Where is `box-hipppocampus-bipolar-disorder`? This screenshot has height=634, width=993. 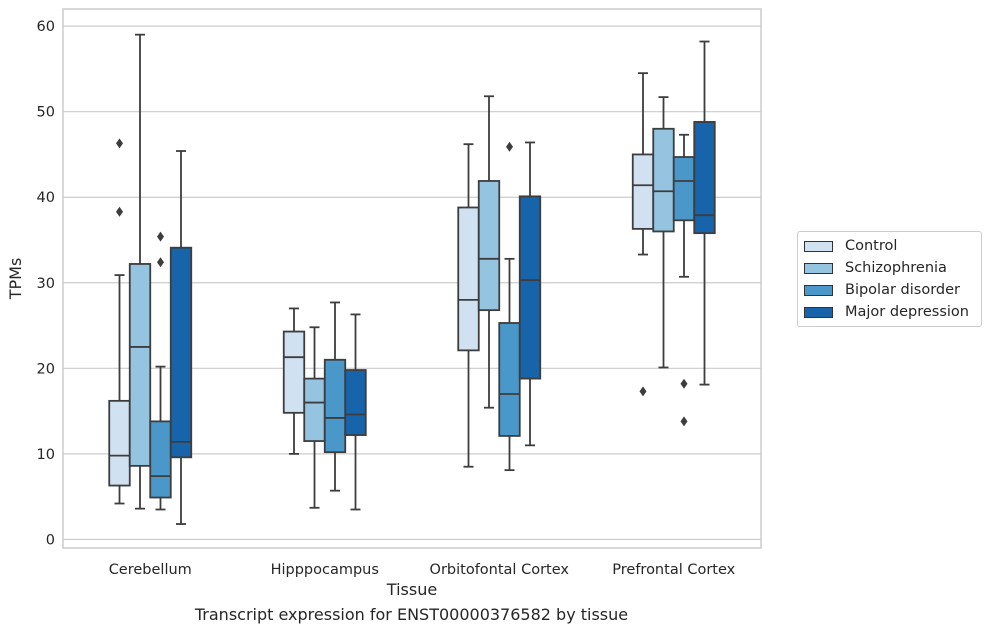 box-hipppocampus-bipolar-disorder is located at coordinates (335, 396).